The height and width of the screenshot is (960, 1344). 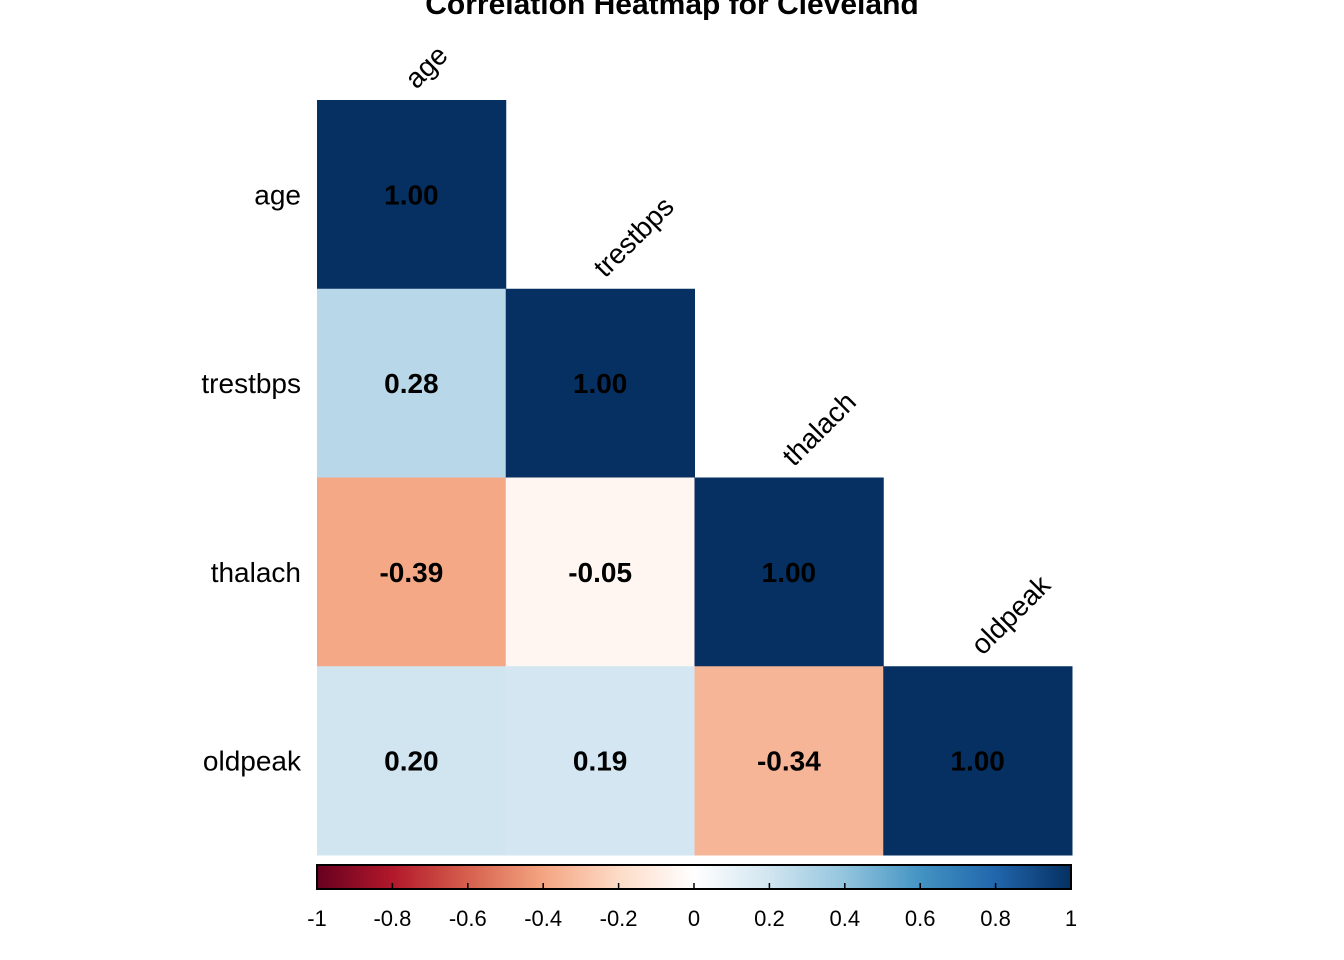 I want to click on colorbar-tick-label: -0.6, so click(x=468, y=918).